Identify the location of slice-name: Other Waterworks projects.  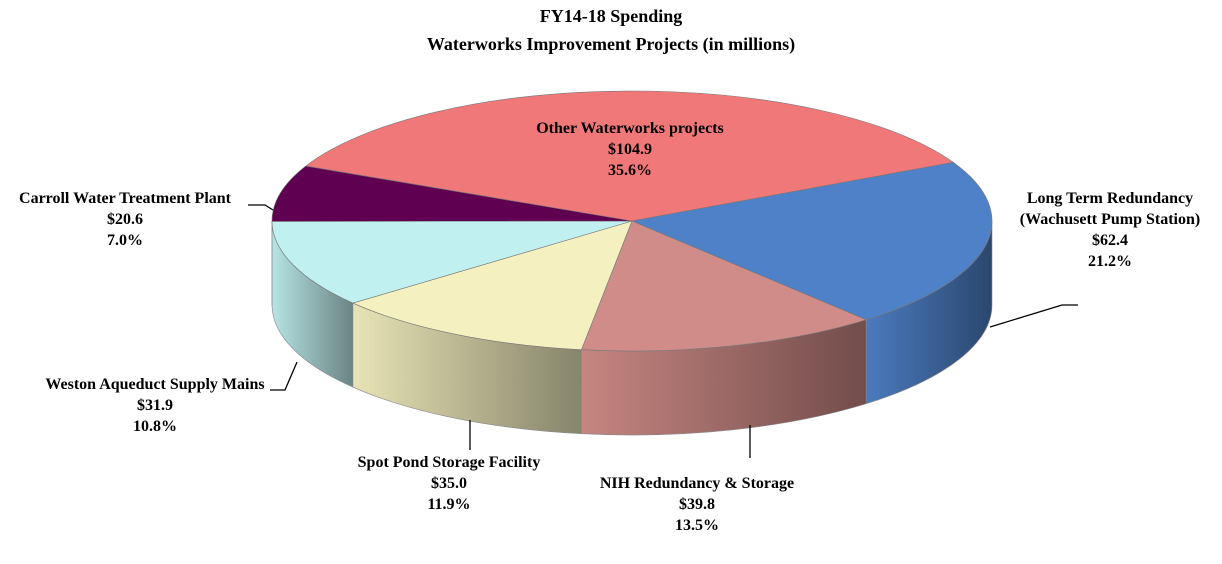
(630, 128).